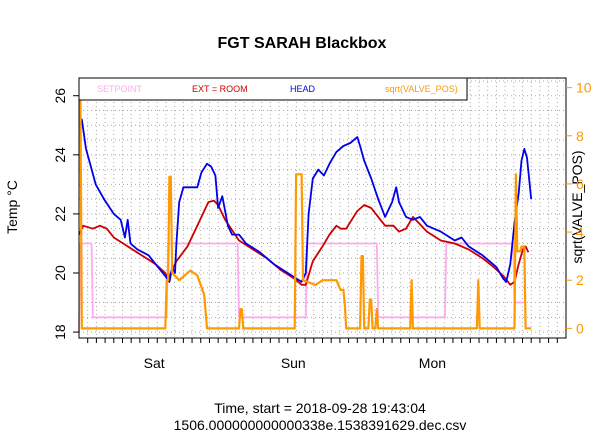 The height and width of the screenshot is (436, 605). I want to click on y-axis-label: Temp °C, so click(12, 207).